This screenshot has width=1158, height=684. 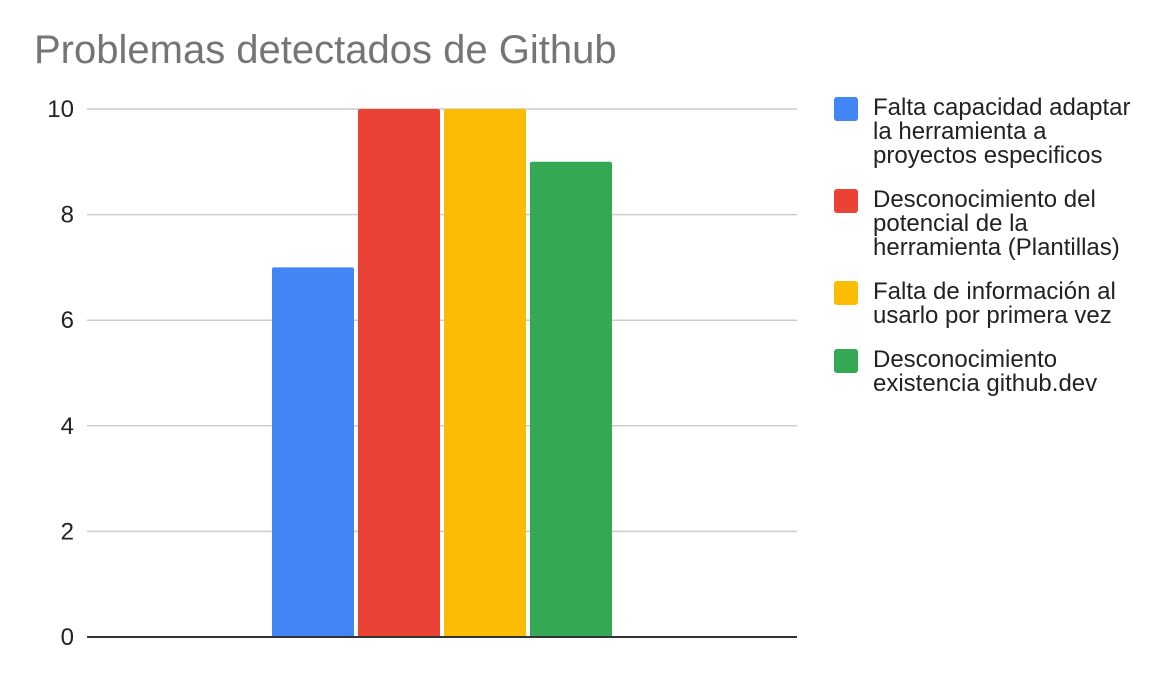 I want to click on legend-label: Desconocimiento existencia github.dev, so click(x=985, y=371).